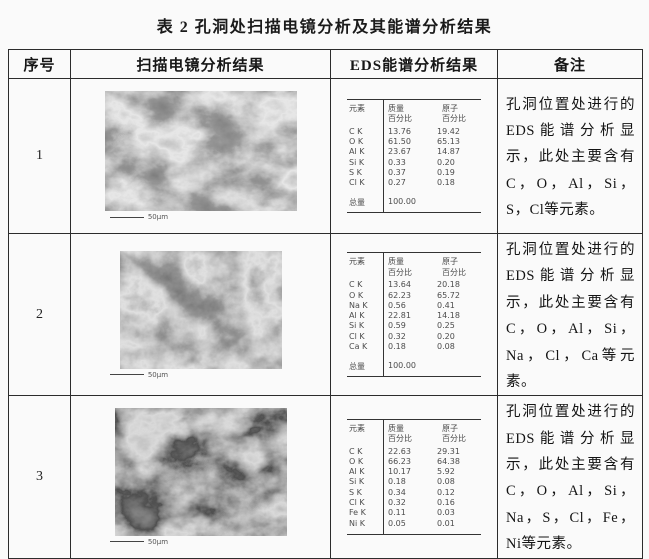 This screenshot has width=649, height=559. Describe the element at coordinates (402, 472) in the screenshot. I see `eds-row: Al K 10.17 5.92` at that location.